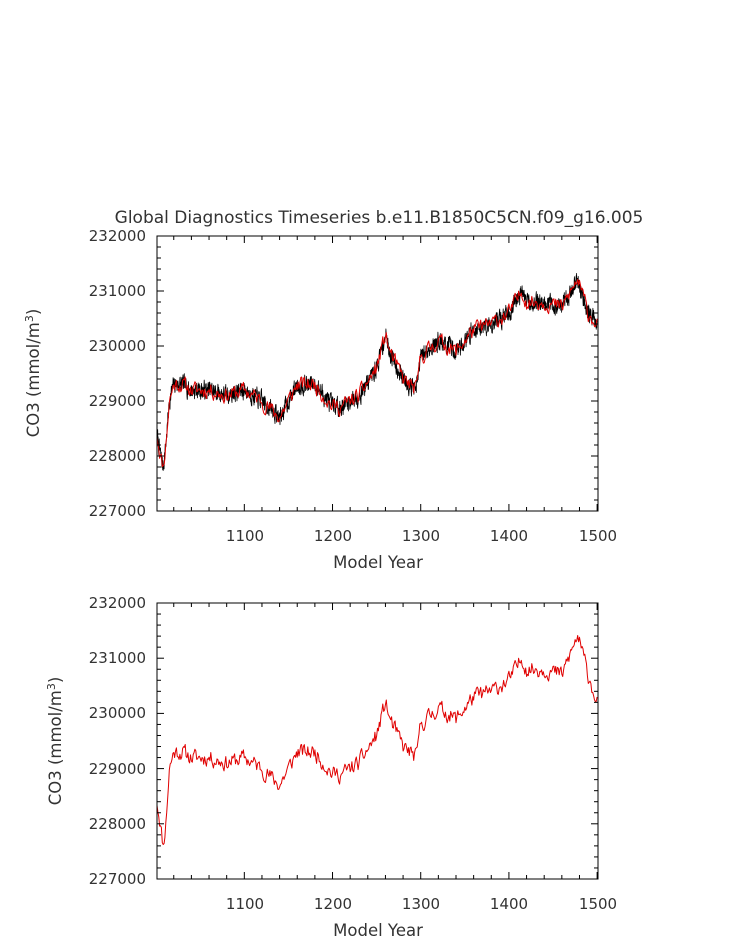 Image resolution: width=733 pixels, height=945 pixels. Describe the element at coordinates (55, 741) in the screenshot. I see `bottom-y-axis-label: CO3 (mmol/m3)` at that location.